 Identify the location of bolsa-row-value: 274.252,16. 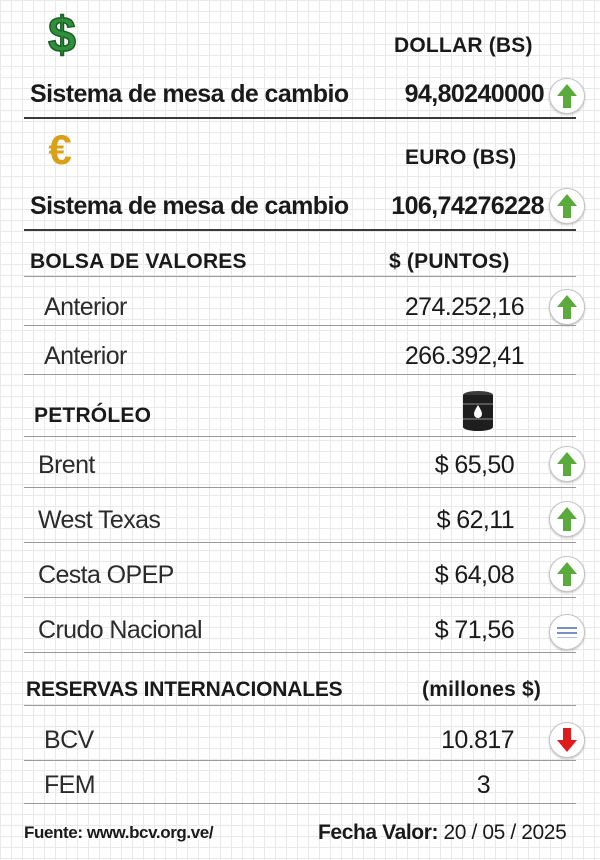
(464, 307).